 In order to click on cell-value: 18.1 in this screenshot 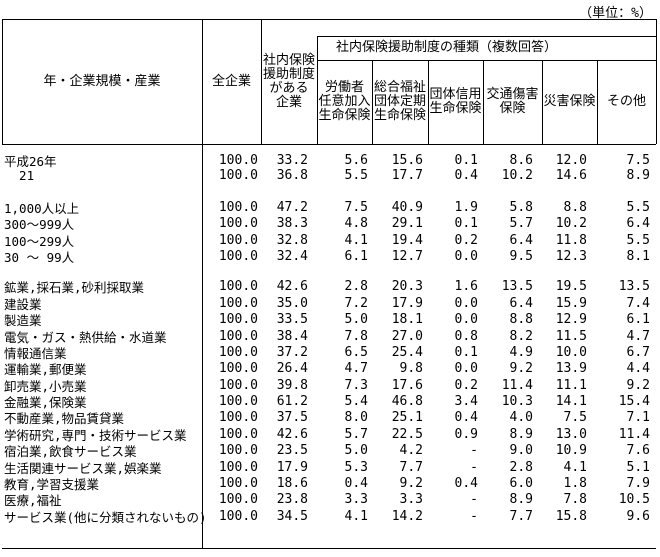, I will do `click(407, 320)`.